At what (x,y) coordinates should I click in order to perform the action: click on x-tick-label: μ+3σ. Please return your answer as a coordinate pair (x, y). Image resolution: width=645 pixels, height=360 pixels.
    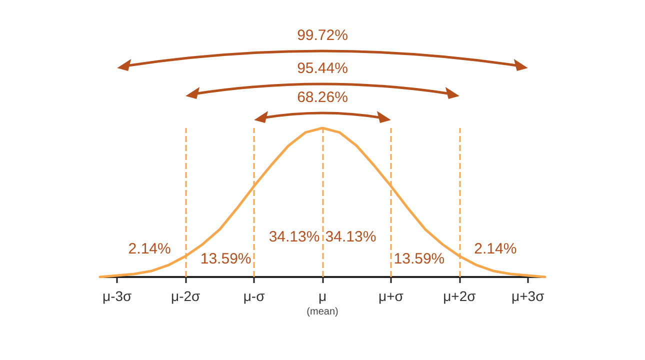
    Looking at the image, I should click on (528, 296).